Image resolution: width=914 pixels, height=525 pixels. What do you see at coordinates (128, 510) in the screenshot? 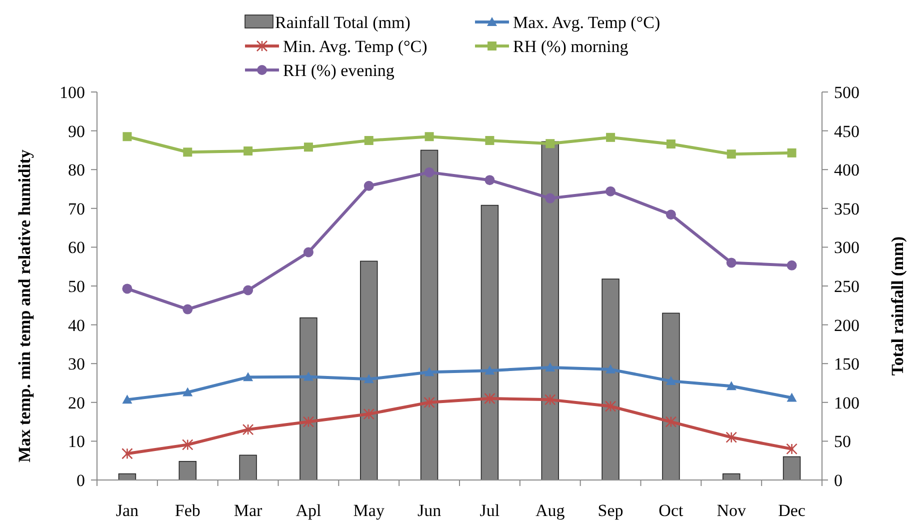
I see `x-tick-label: Jan` at bounding box center [128, 510].